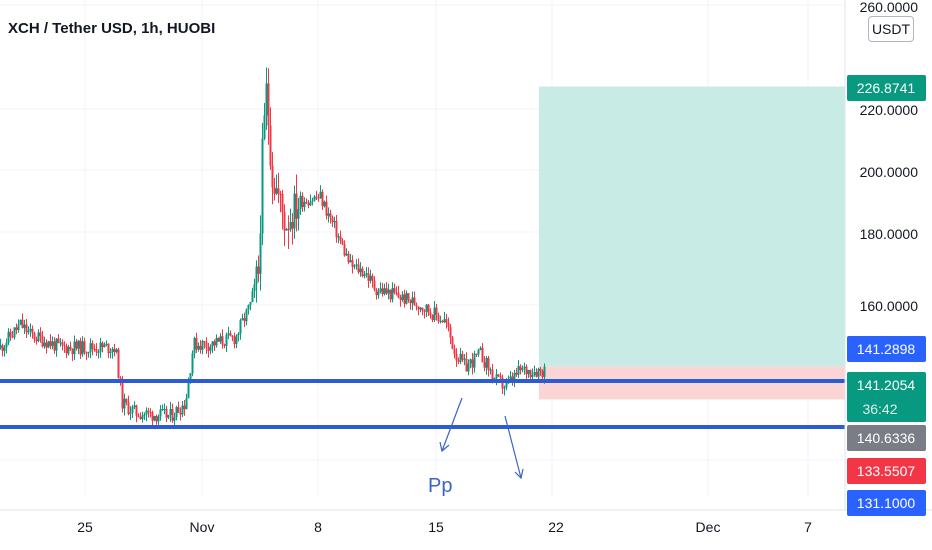 The image size is (932, 550). I want to click on y-tick-label: 260.0000, so click(889, 7).